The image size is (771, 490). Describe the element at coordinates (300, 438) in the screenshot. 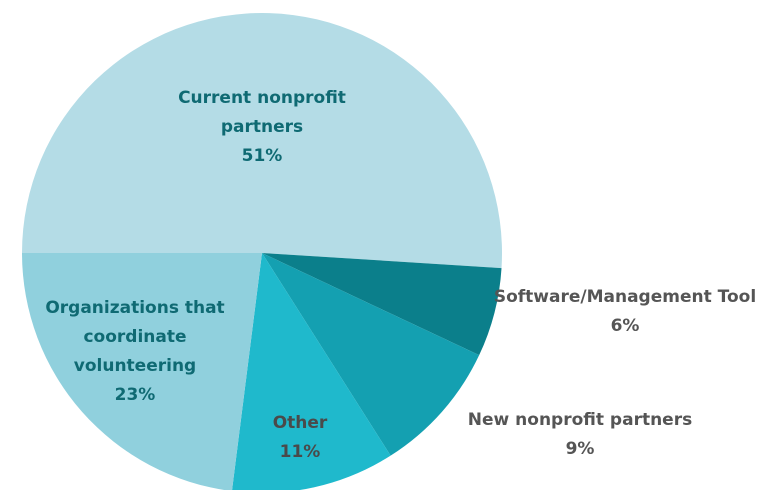

I see `slice-label: Other 11%` at that location.